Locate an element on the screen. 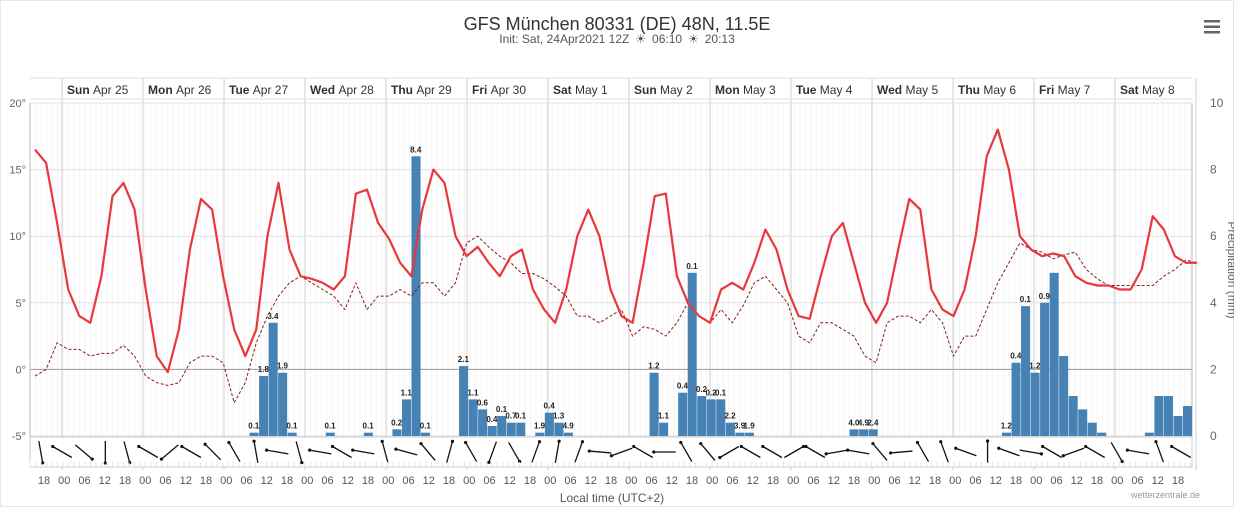 This screenshot has height=507, width=1234. day-label: Mon Apr 26 is located at coordinates (180, 90).